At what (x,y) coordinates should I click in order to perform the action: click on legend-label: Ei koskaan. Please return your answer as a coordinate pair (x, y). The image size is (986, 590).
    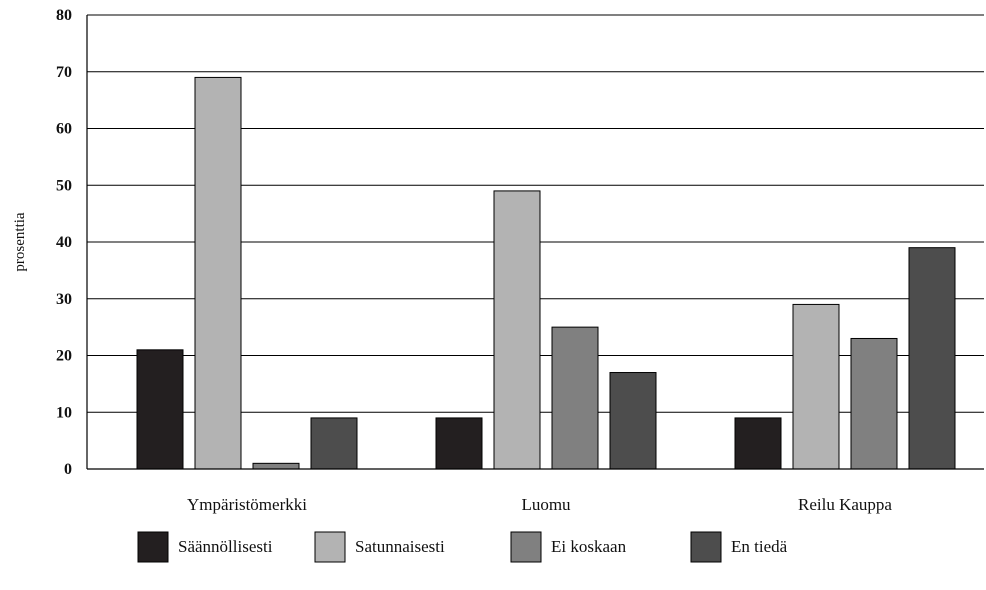
    Looking at the image, I should click on (589, 546).